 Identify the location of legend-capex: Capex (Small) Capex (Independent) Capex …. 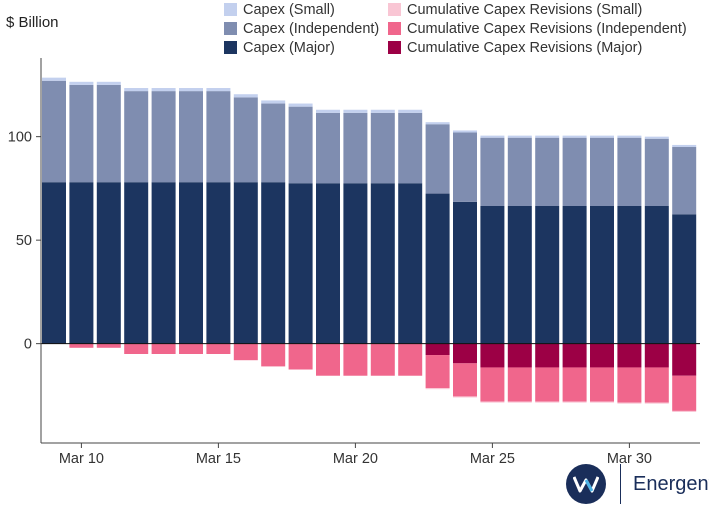
(301, 28).